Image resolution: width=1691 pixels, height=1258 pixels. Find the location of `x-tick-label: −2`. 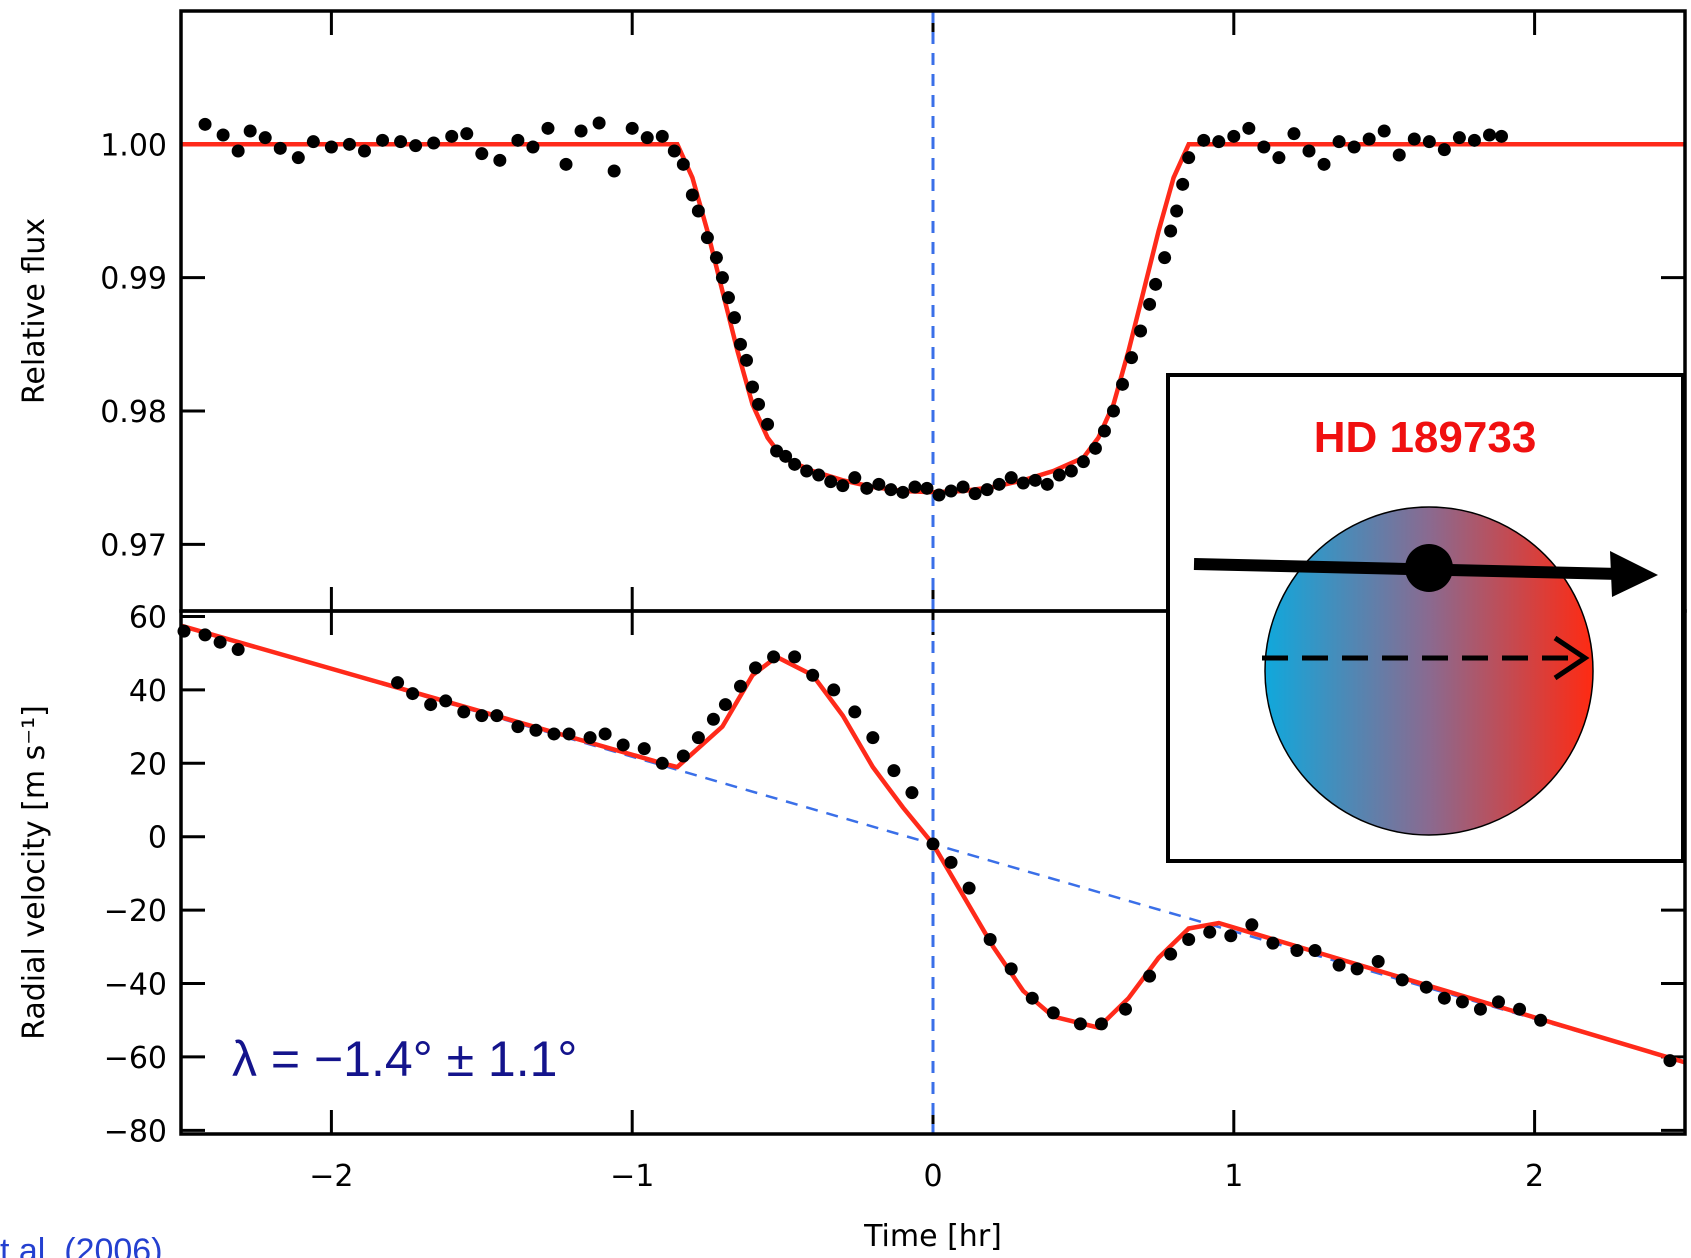

x-tick-label: −2 is located at coordinates (331, 1176).